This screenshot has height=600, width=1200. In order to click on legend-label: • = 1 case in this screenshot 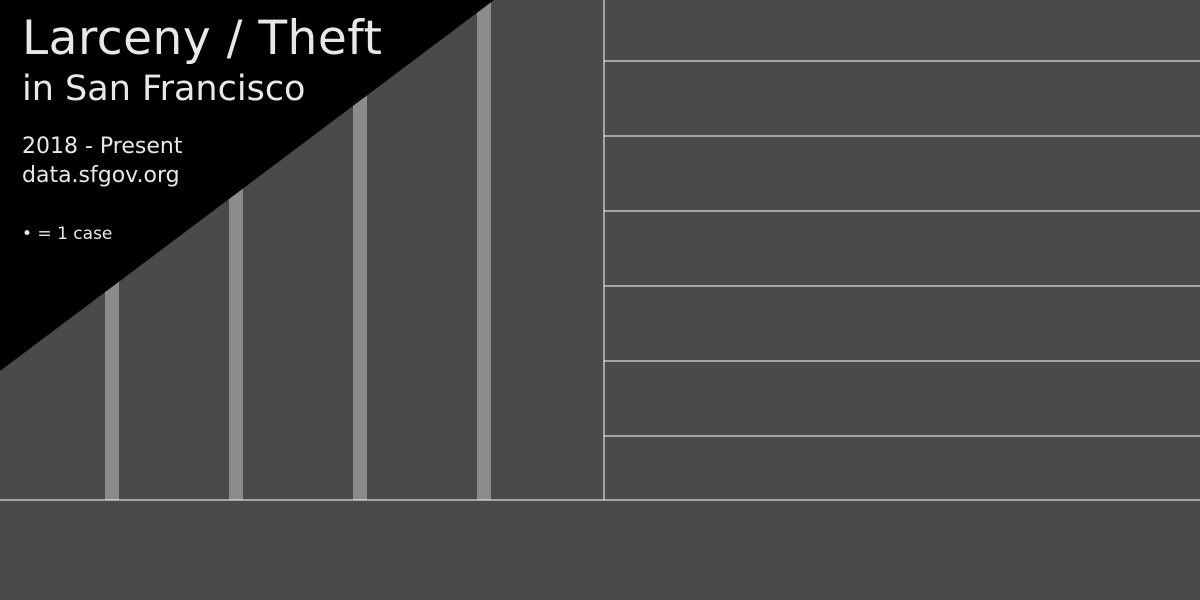, I will do `click(67, 234)`.